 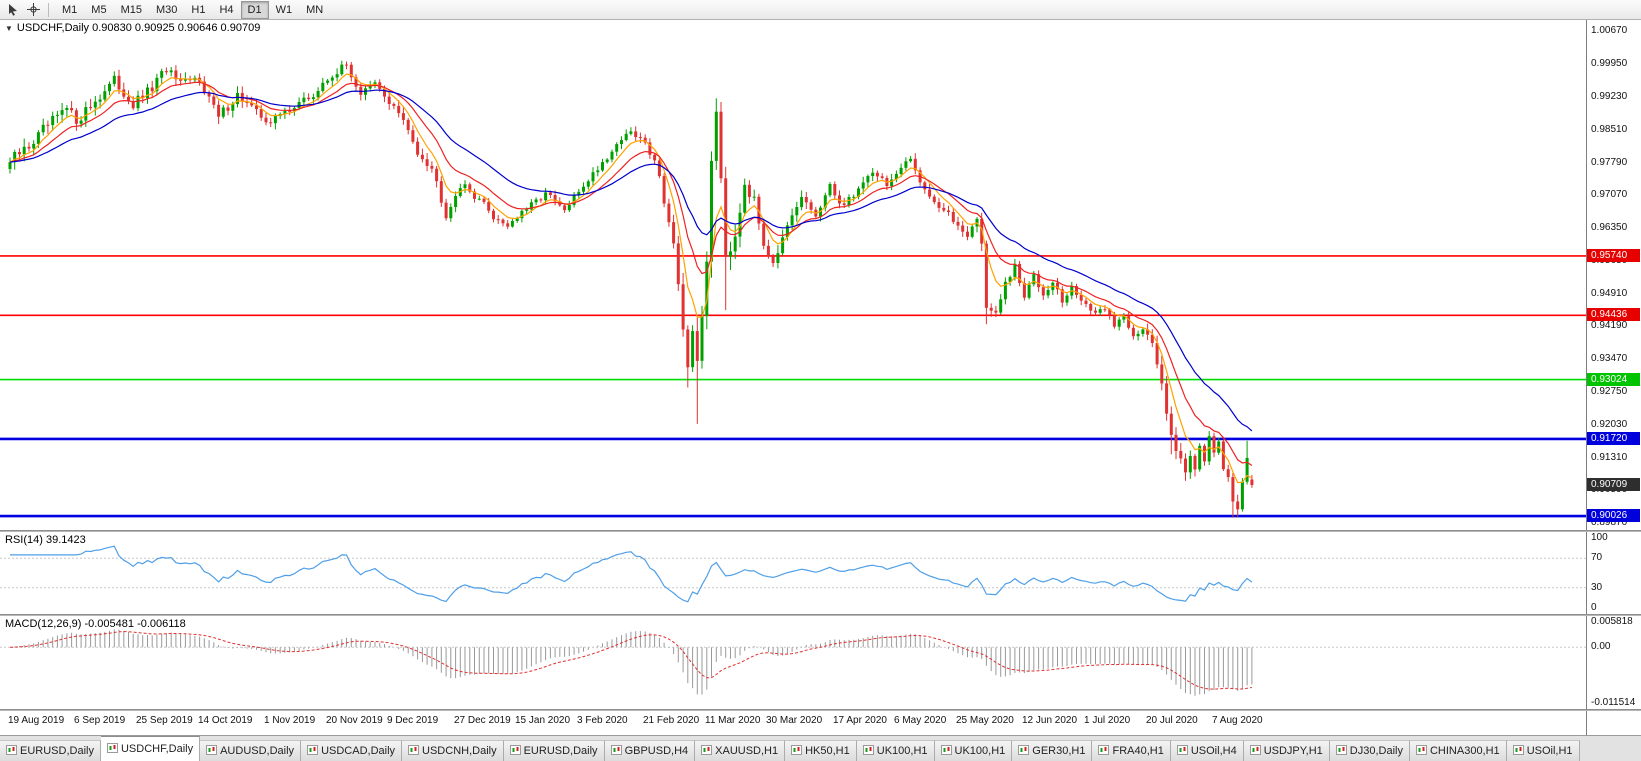 I want to click on price-line-badge: 0.93024, so click(x=1613, y=379).